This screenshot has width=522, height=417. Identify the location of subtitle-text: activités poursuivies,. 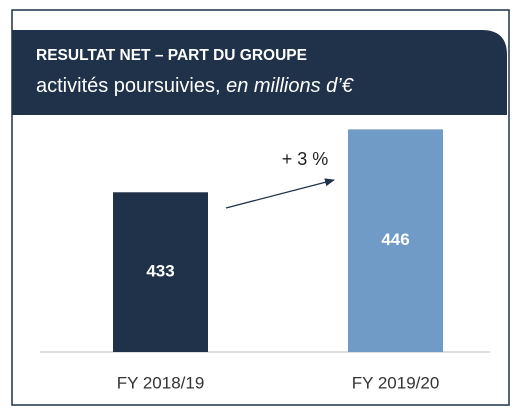
(128, 86).